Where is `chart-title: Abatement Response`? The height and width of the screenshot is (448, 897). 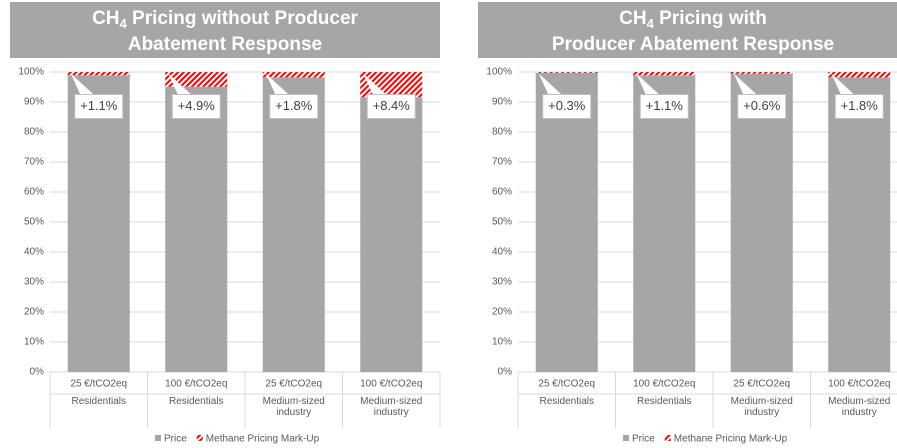 chart-title: Abatement Response is located at coordinates (225, 44).